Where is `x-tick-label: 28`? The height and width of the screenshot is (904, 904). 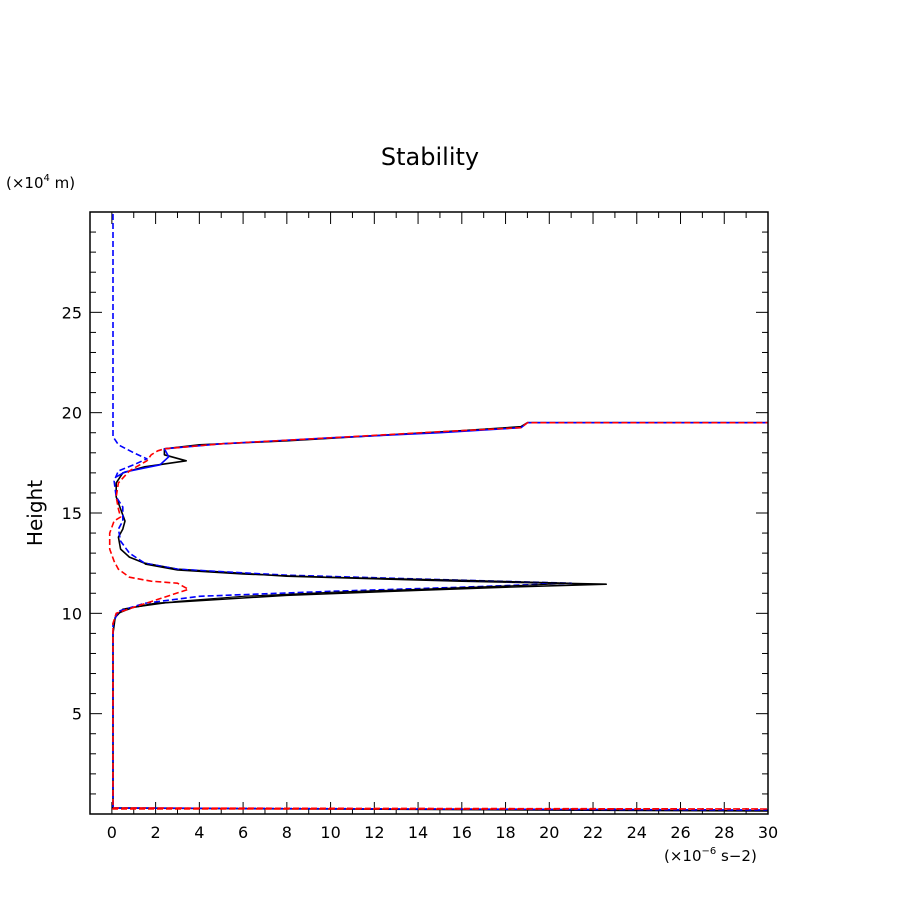
x-tick-label: 28 is located at coordinates (724, 832).